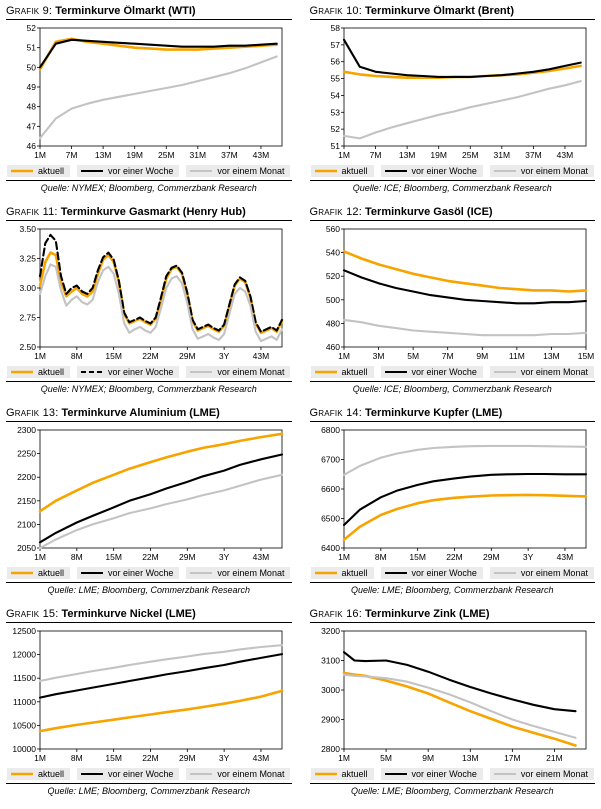 This screenshot has width=601, height=809. I want to click on svg-text: 25M, so click(166, 155).